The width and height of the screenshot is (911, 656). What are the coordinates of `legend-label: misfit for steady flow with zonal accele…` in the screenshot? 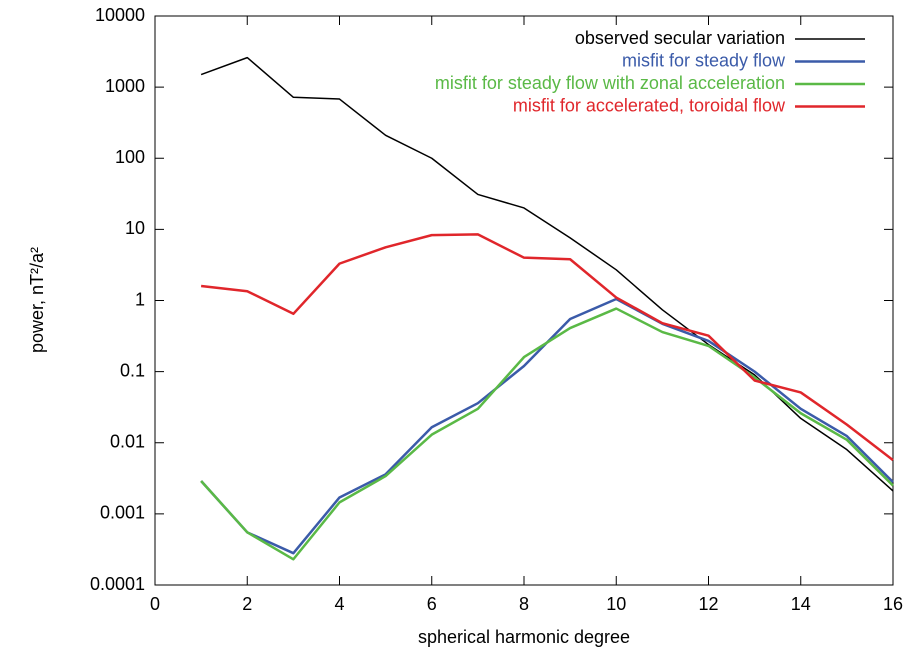 It's located at (610, 83).